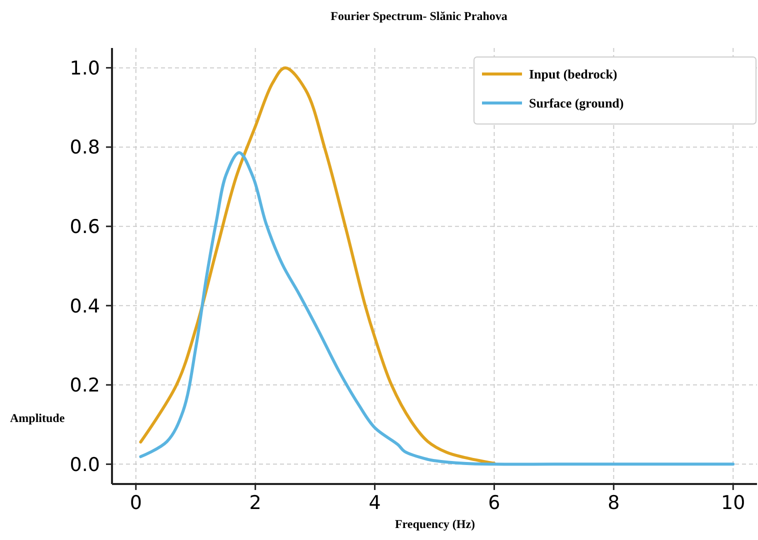 The height and width of the screenshot is (540, 758). I want to click on chart-title: Fourier Spectrum- Slănic Prahova, so click(419, 16).